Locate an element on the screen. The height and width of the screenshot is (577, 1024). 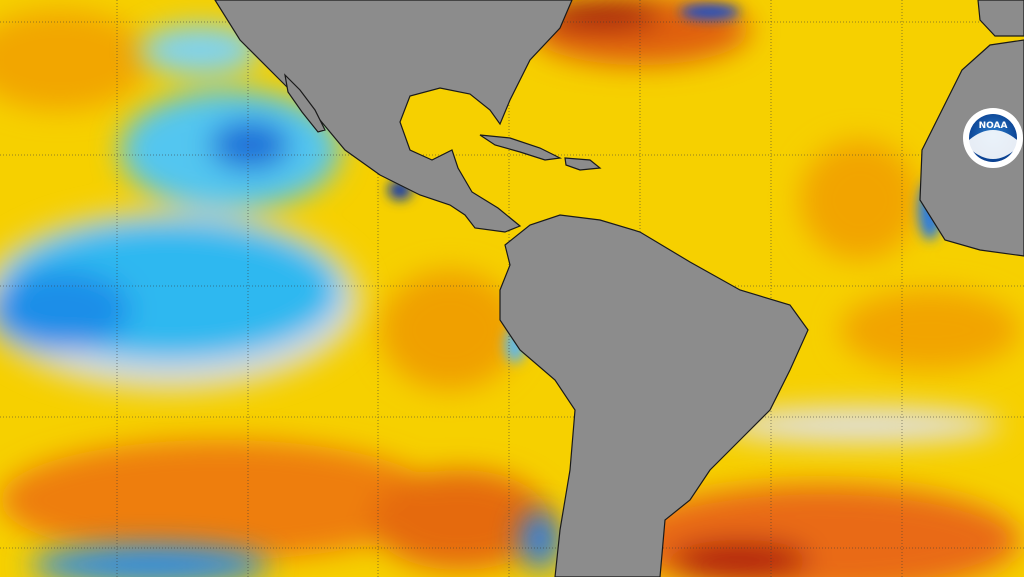
noaa-logo: NOAA is located at coordinates (993, 138).